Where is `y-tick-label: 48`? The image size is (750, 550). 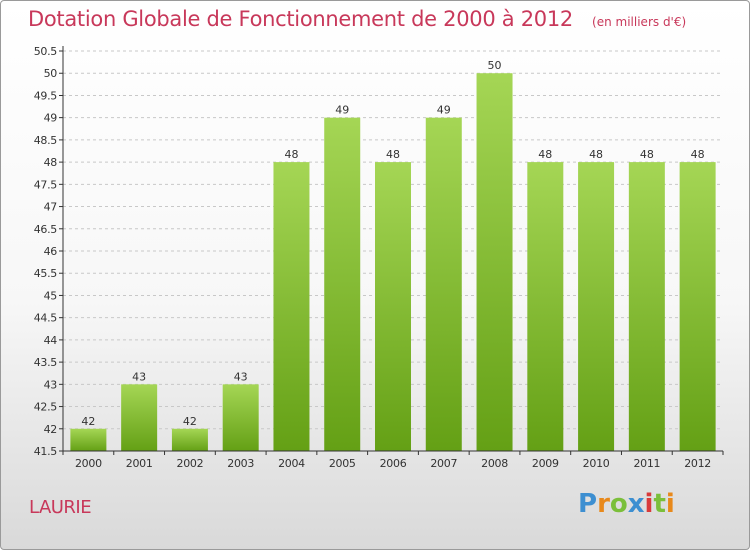 y-tick-label: 48 is located at coordinates (51, 162).